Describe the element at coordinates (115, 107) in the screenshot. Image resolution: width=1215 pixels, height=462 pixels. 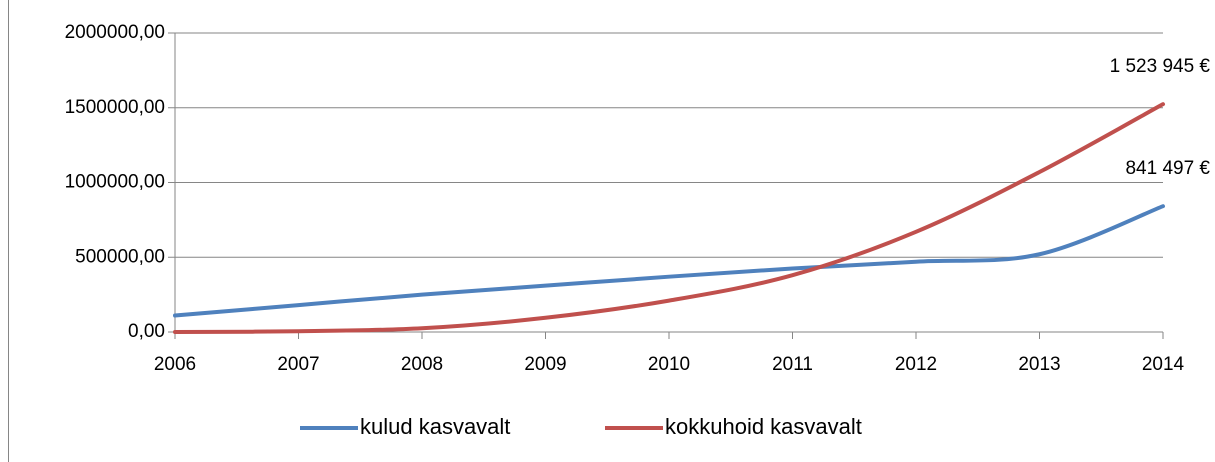
I see `y-tick-label: 1500000,00` at that location.